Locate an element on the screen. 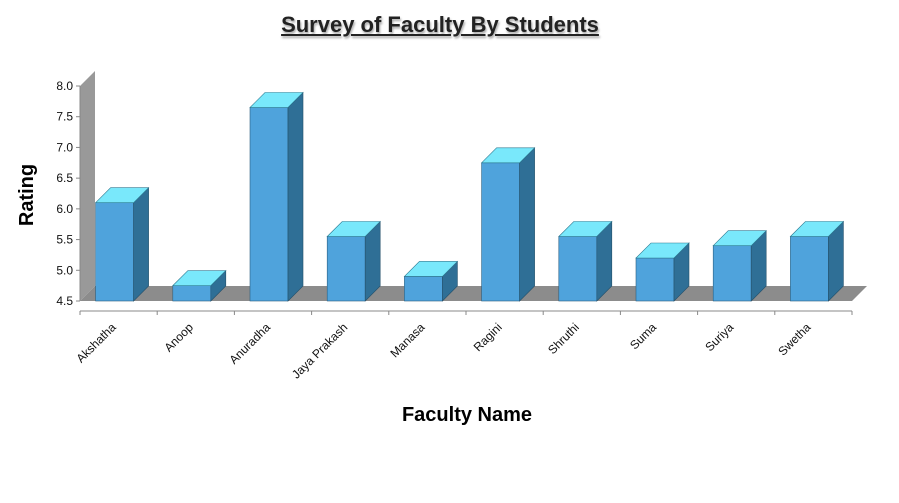 Image resolution: width=899 pixels, height=503 pixels. x-tick-label: Manasa is located at coordinates (407, 340).